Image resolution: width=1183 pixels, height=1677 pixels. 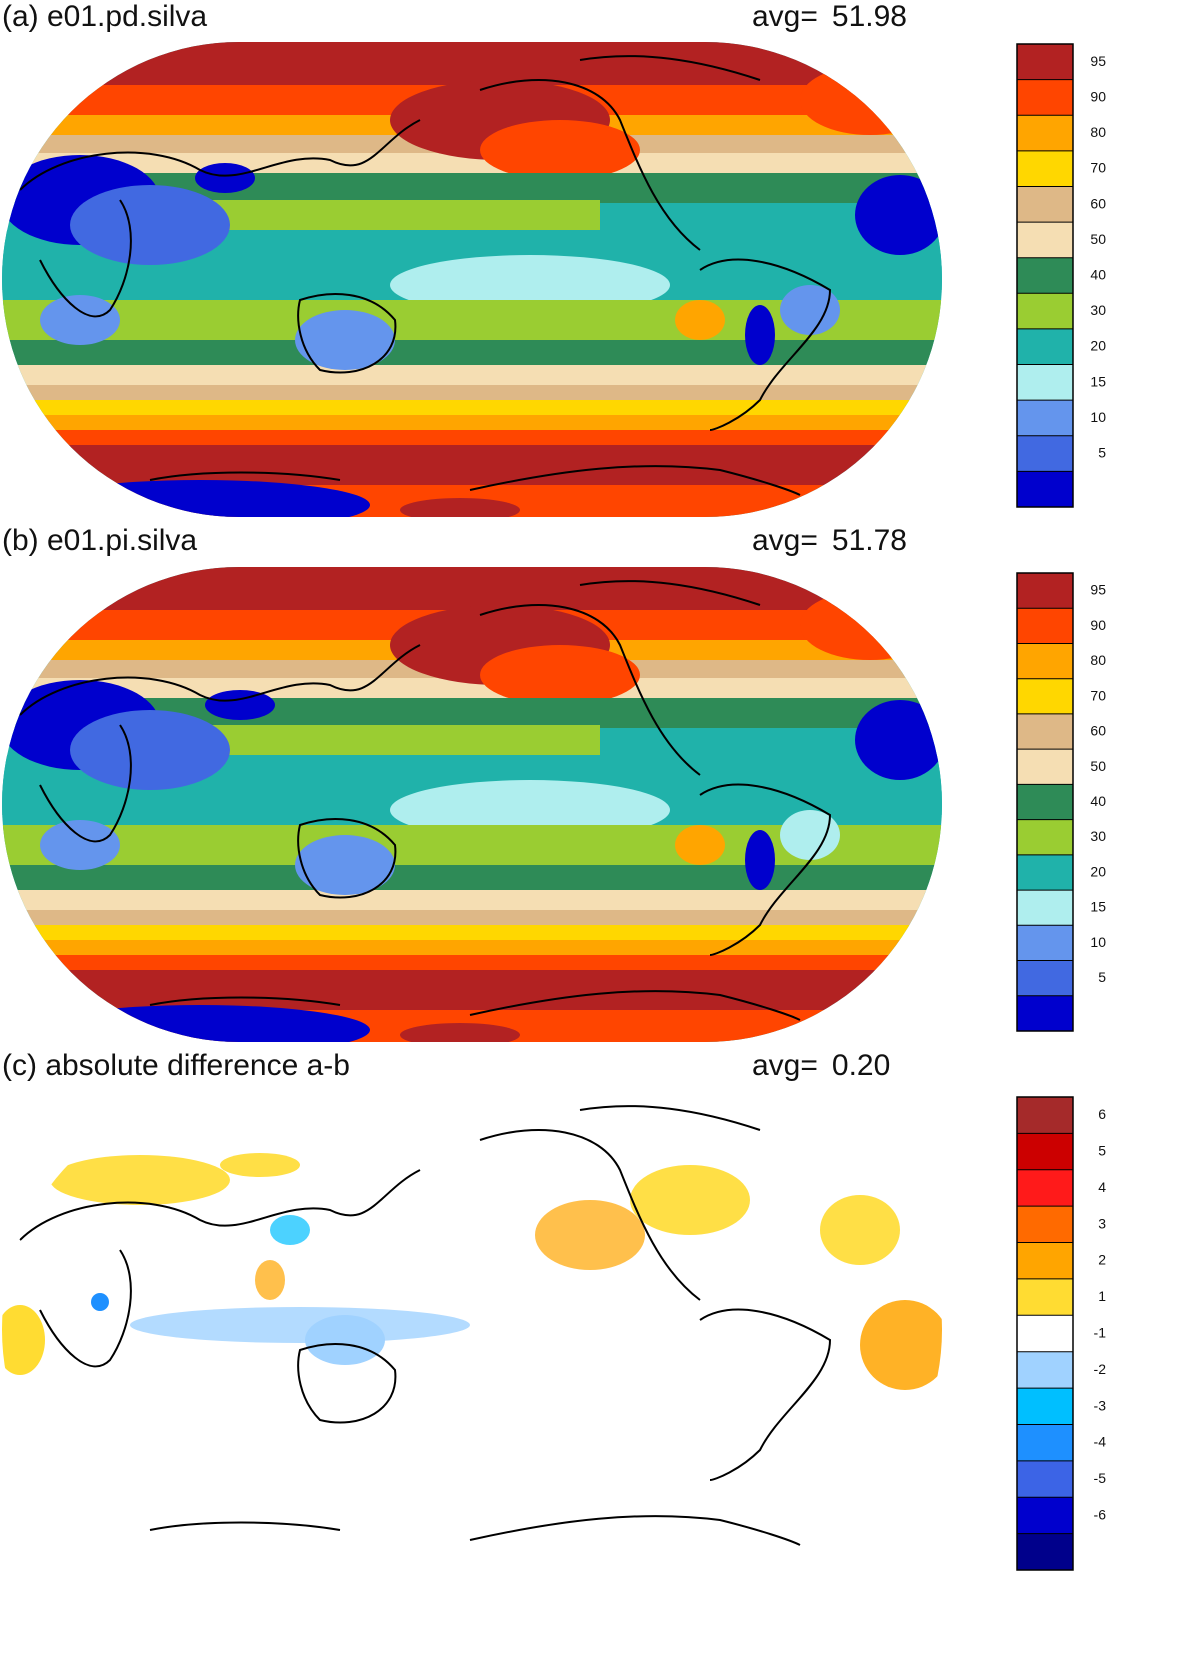 What do you see at coordinates (1100, 1442) in the screenshot?
I see `colorbar-label: -4` at bounding box center [1100, 1442].